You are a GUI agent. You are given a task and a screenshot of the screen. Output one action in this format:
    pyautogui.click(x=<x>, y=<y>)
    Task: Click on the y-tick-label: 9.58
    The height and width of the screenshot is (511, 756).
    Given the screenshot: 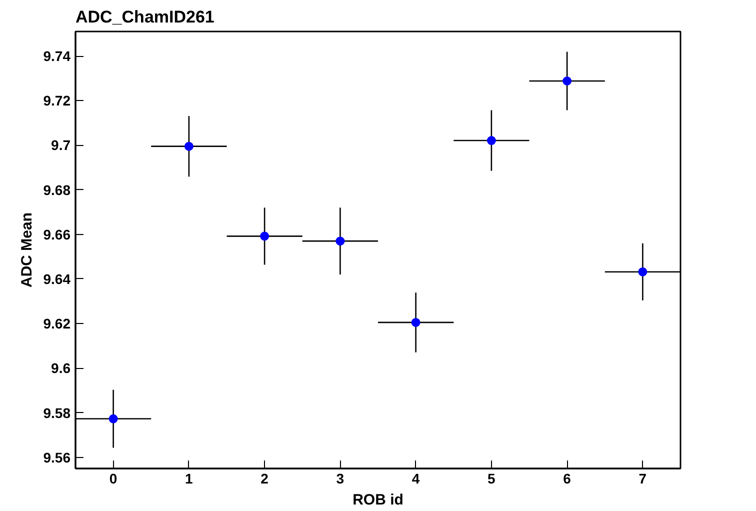 What is the action you would take?
    pyautogui.click(x=57, y=412)
    